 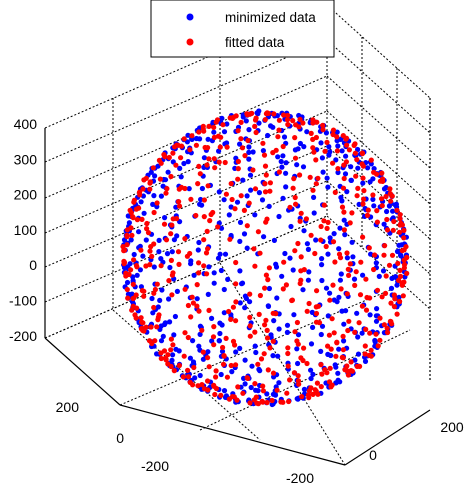 I want to click on z-tick-label: -200, so click(x=23, y=336).